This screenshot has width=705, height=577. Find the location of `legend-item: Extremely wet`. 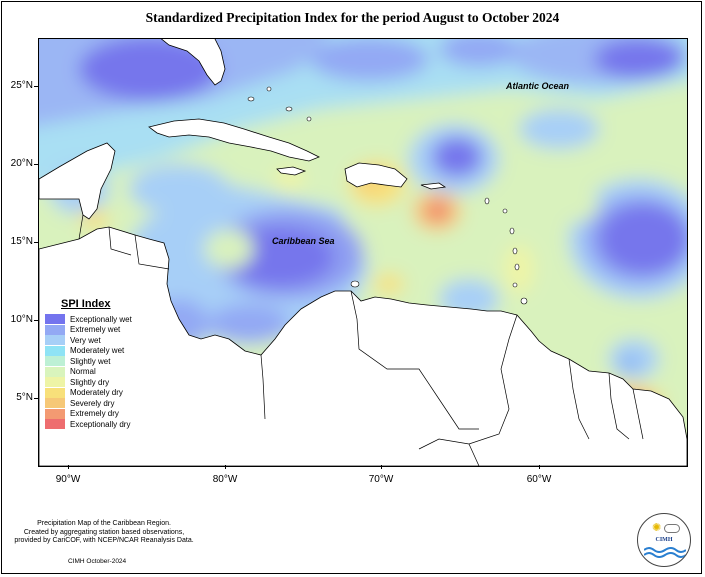

legend-item: Extremely wet is located at coordinates (110, 330).